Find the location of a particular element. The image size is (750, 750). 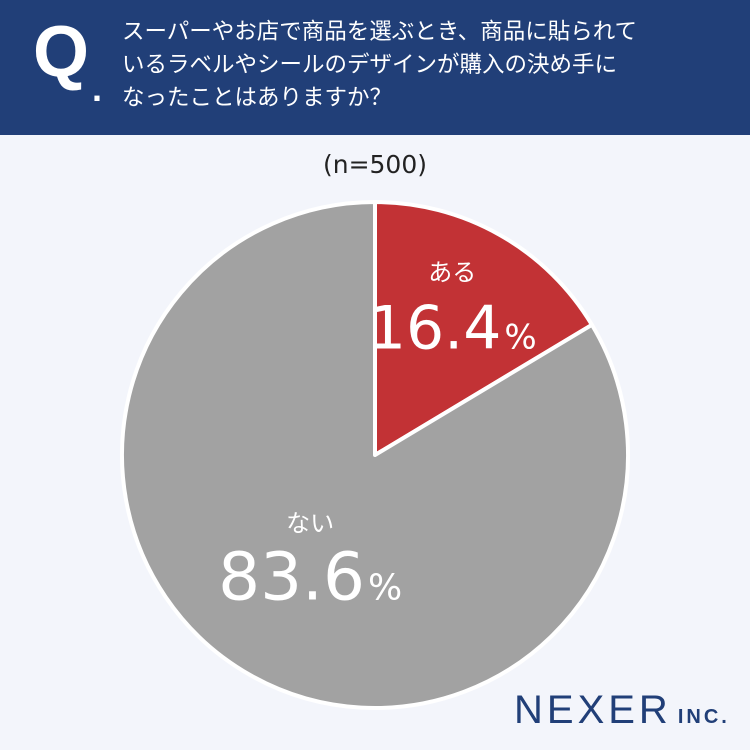

question-line-1: スーパーやお店で商品を選ぶとき、商品に貼られて is located at coordinates (380, 32).